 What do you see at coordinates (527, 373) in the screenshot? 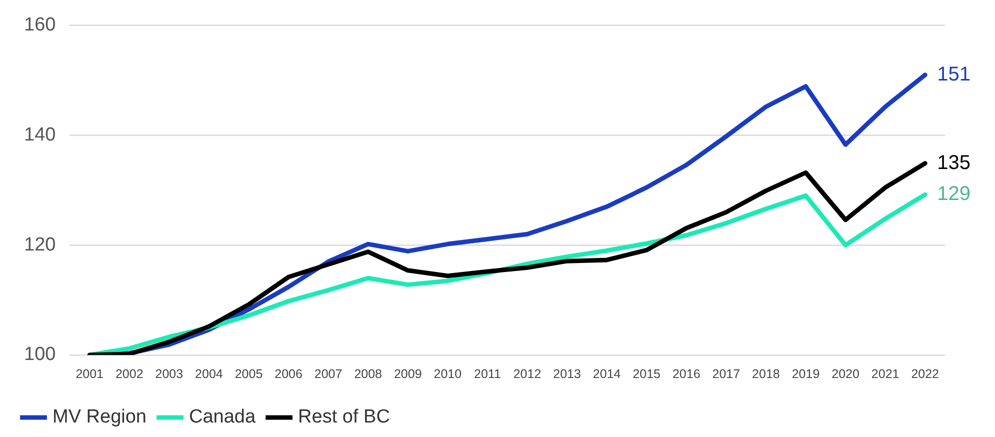
I see `x-tick-label: 2012` at bounding box center [527, 373].